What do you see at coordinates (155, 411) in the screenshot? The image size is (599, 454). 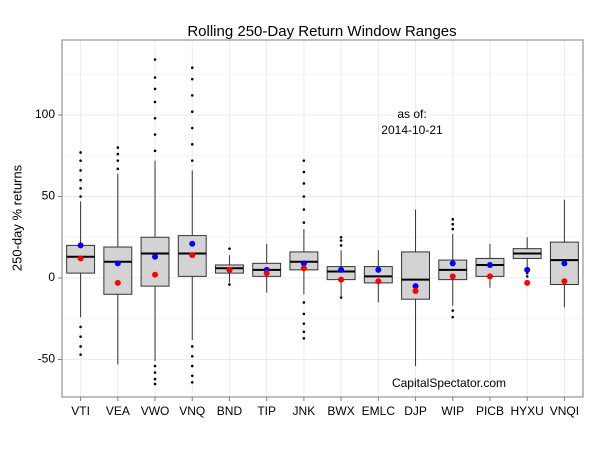 I see `x-tick-label: VWO` at bounding box center [155, 411].